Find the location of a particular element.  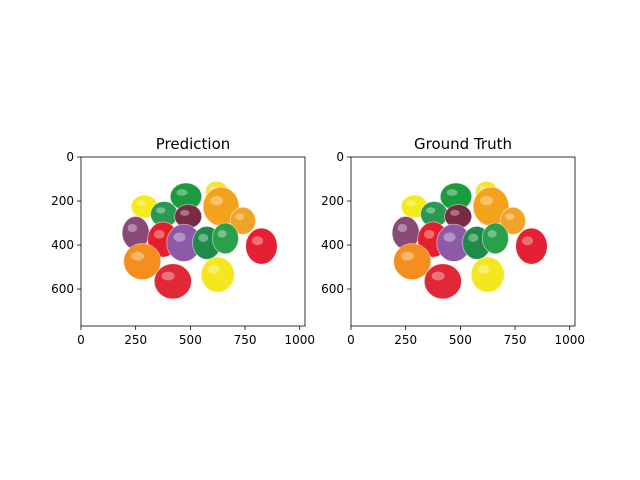

panel-title: Prediction is located at coordinates (193, 144).